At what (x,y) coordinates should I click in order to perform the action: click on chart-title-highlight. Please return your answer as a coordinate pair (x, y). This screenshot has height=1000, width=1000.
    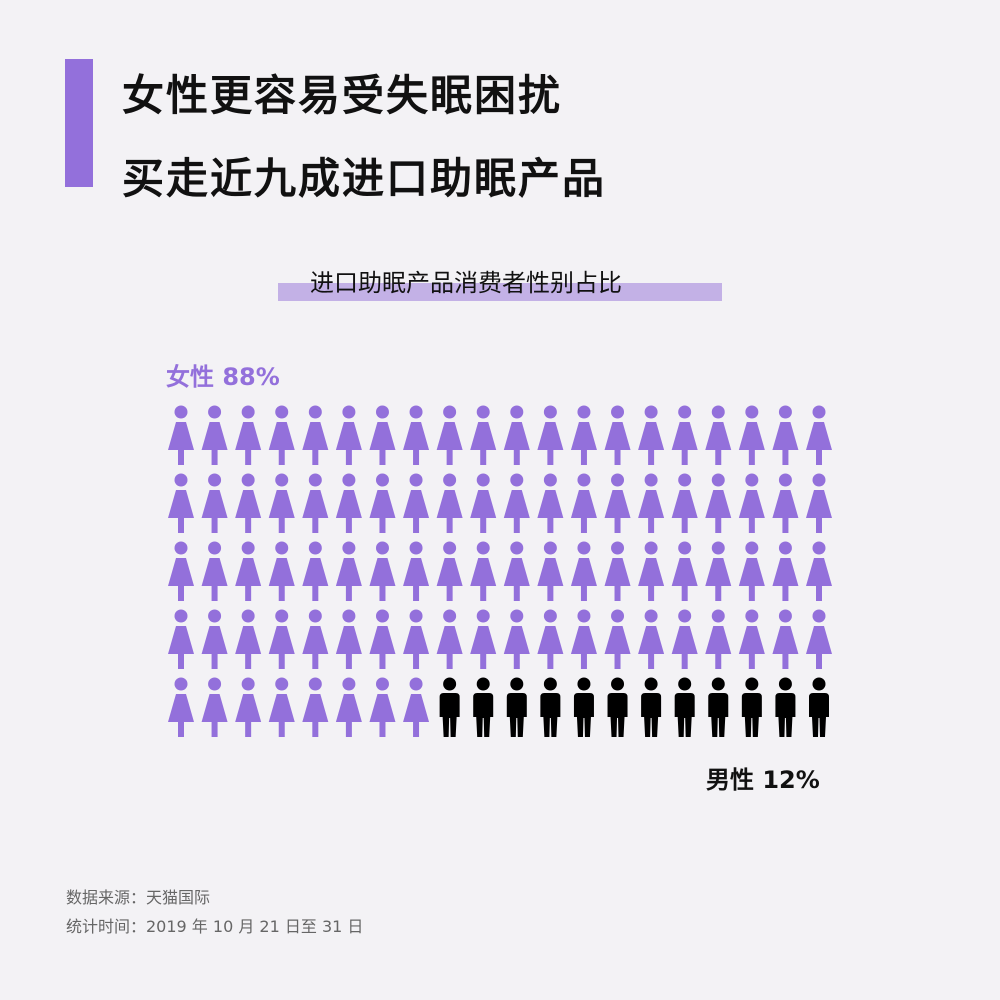
    Looking at the image, I should click on (500, 292).